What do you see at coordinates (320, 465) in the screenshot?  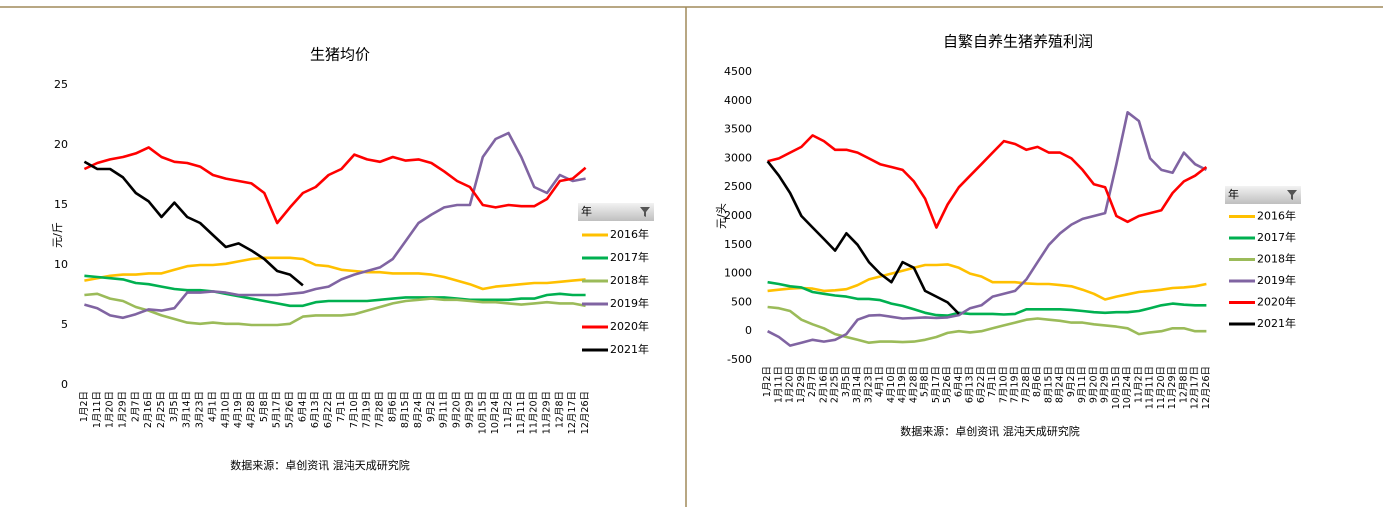 I see `source-note: 数据来源：卓创资讯 混沌天成研究院` at bounding box center [320, 465].